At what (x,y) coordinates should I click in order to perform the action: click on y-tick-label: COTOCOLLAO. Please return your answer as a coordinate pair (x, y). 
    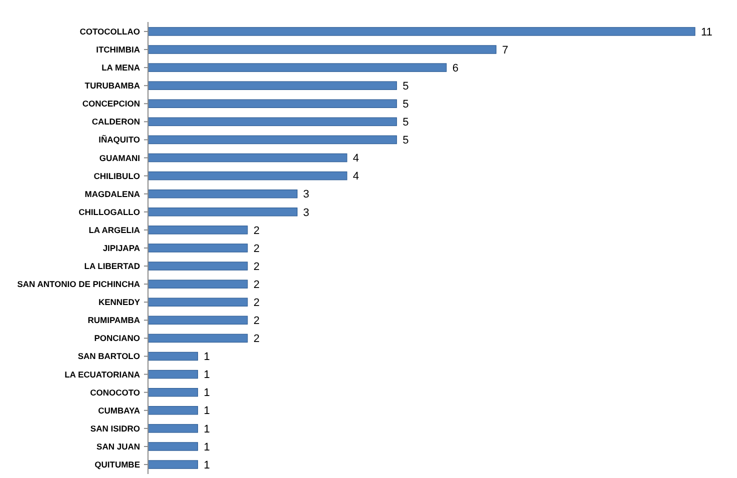
    Looking at the image, I should click on (110, 31).